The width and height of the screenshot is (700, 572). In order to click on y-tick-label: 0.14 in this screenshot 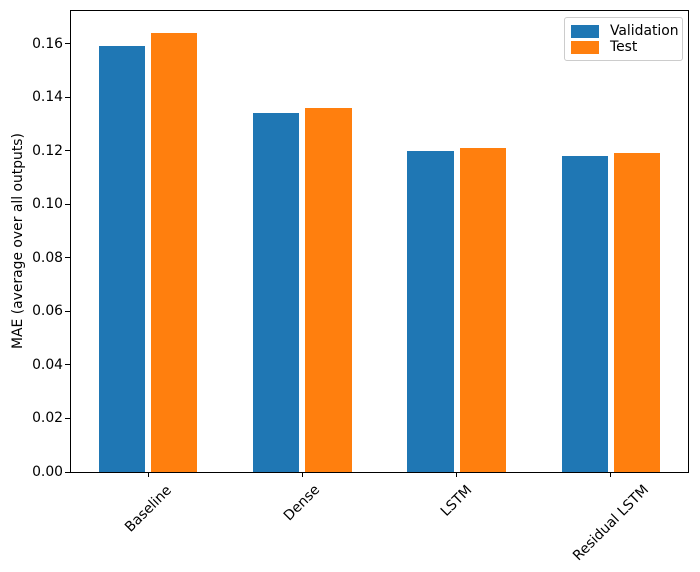, I will do `click(47, 97)`.